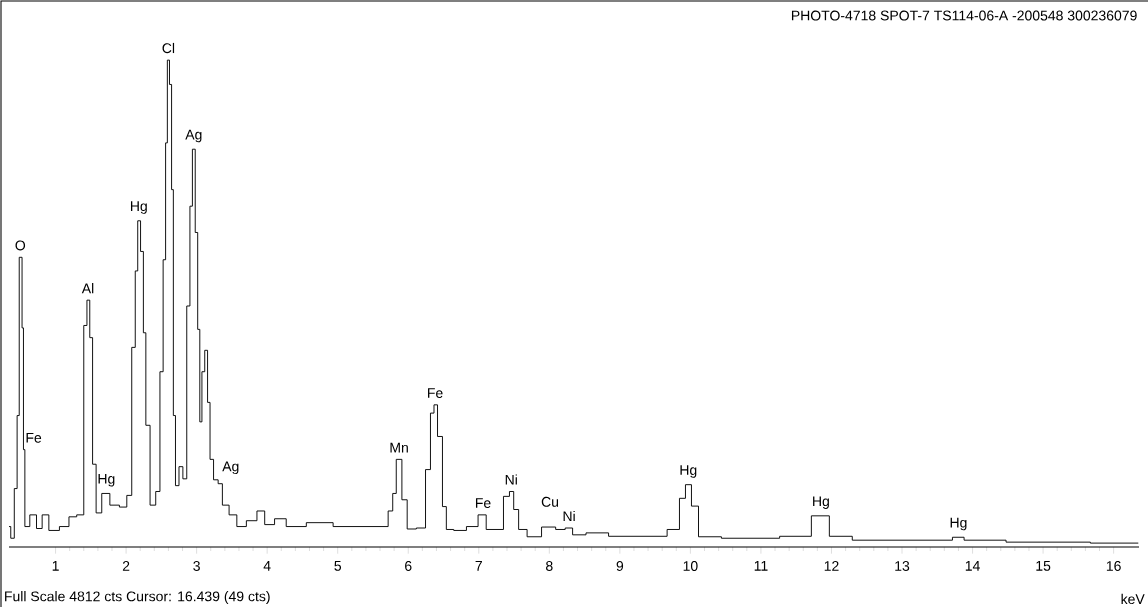 Image resolution: width=1148 pixels, height=607 pixels. Describe the element at coordinates (87, 288) in the screenshot. I see `annotation: Al` at that location.